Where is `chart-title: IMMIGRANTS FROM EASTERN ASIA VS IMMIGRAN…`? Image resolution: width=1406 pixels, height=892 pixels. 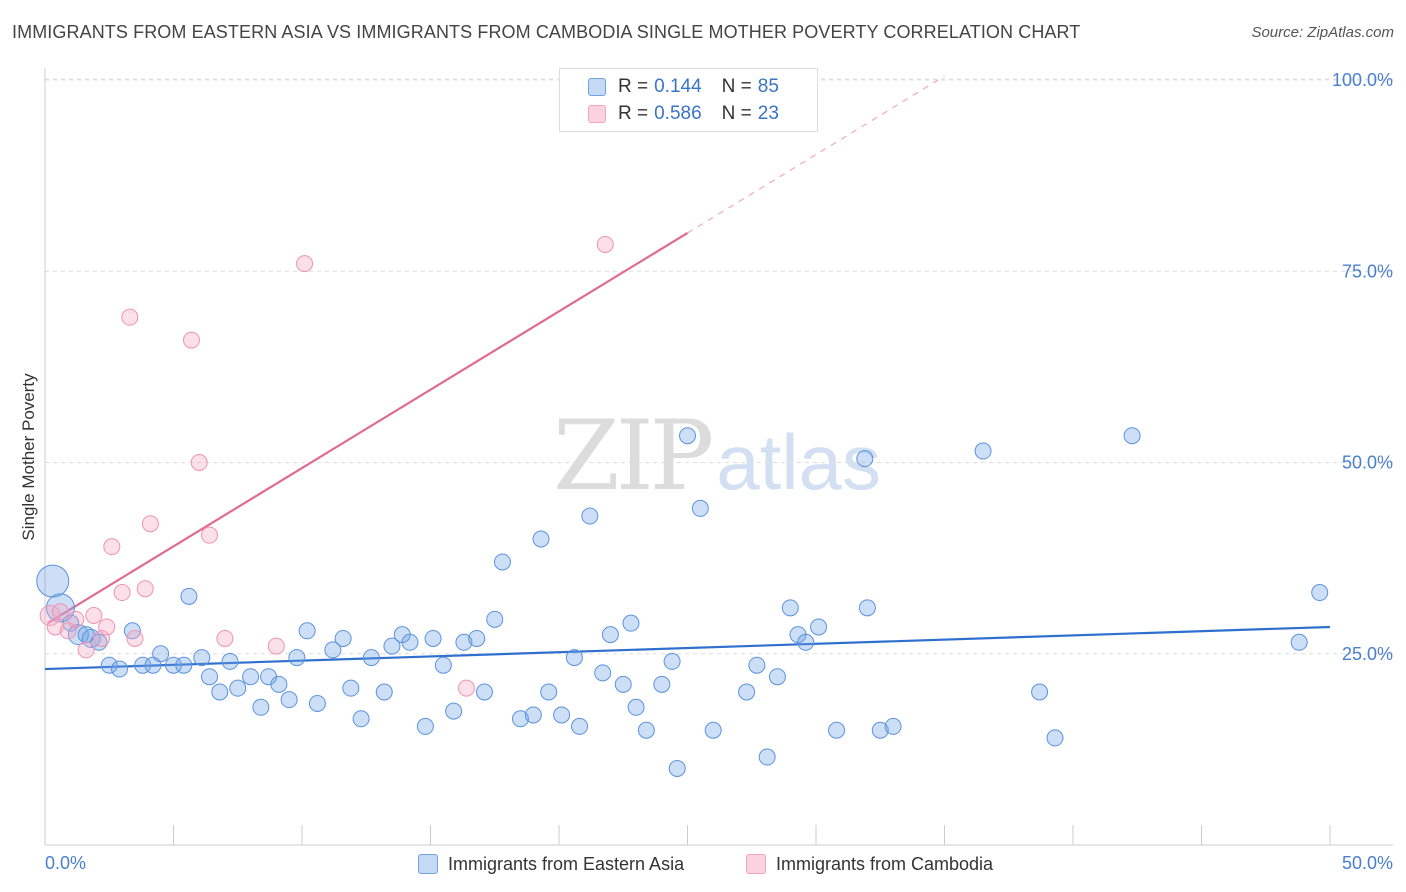
chart-title: IMMIGRANTS FROM EASTERN ASIA VS IMMIGRAN… is located at coordinates (546, 32).